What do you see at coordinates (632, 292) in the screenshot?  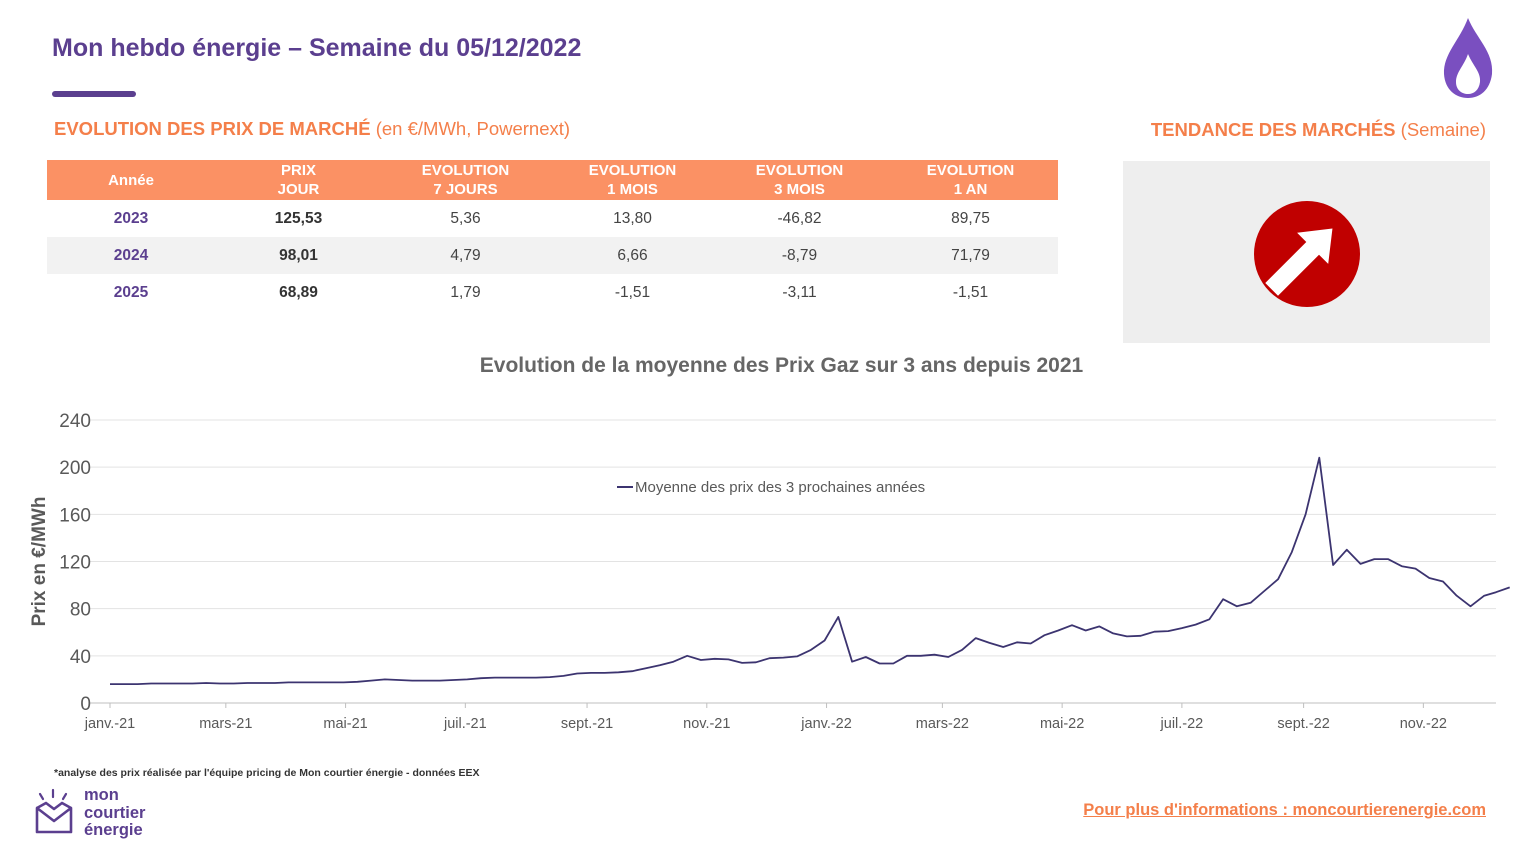 I see `cell-evolution-1-mois: -1,51` at bounding box center [632, 292].